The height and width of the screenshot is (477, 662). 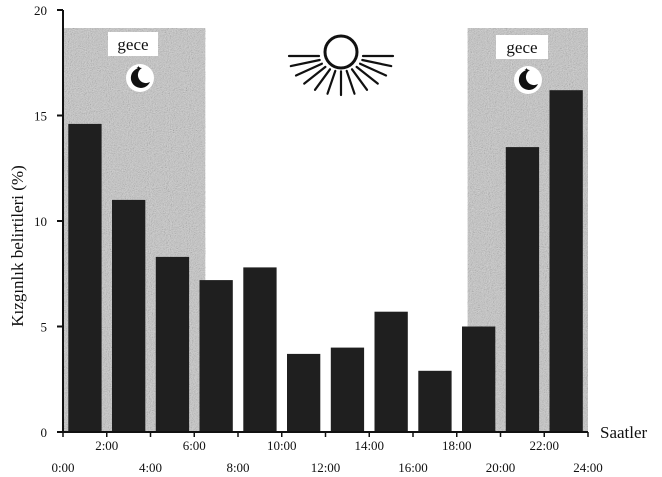 I want to click on x-tick-label-lower: 12:00, so click(x=326, y=467).